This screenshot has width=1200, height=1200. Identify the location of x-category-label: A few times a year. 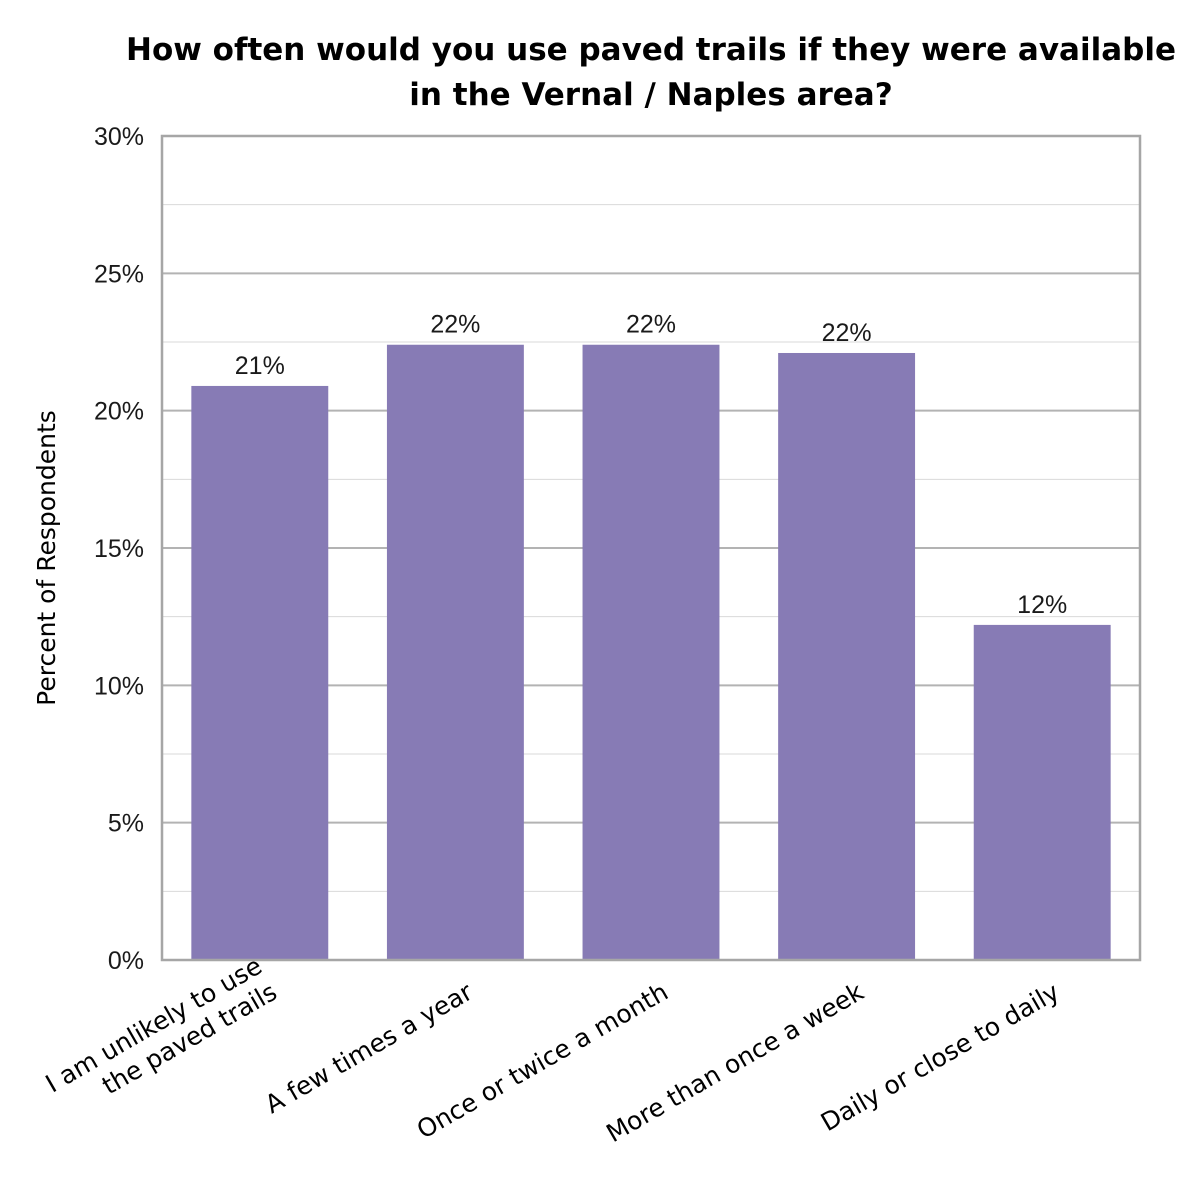
(369, 1048).